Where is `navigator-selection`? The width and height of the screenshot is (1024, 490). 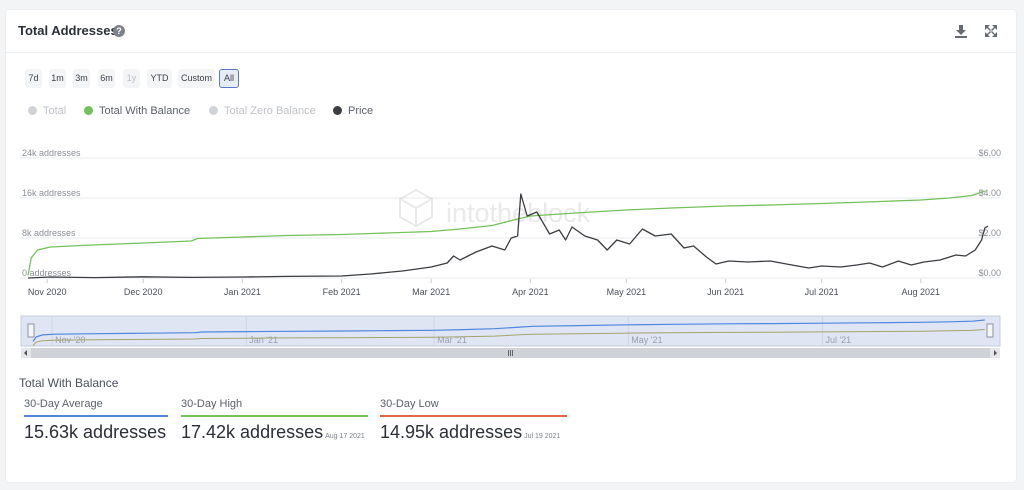
navigator-selection is located at coordinates (510, 331).